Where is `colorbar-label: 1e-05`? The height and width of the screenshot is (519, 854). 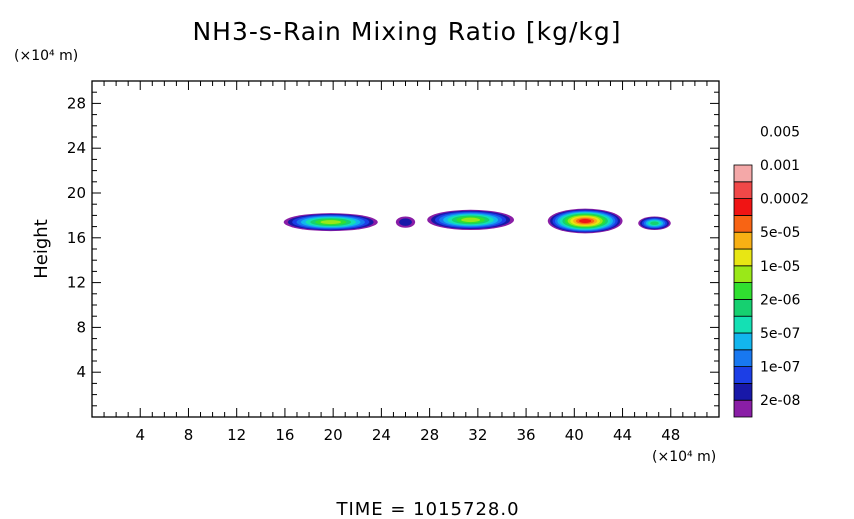 colorbar-label: 1e-05 is located at coordinates (780, 267).